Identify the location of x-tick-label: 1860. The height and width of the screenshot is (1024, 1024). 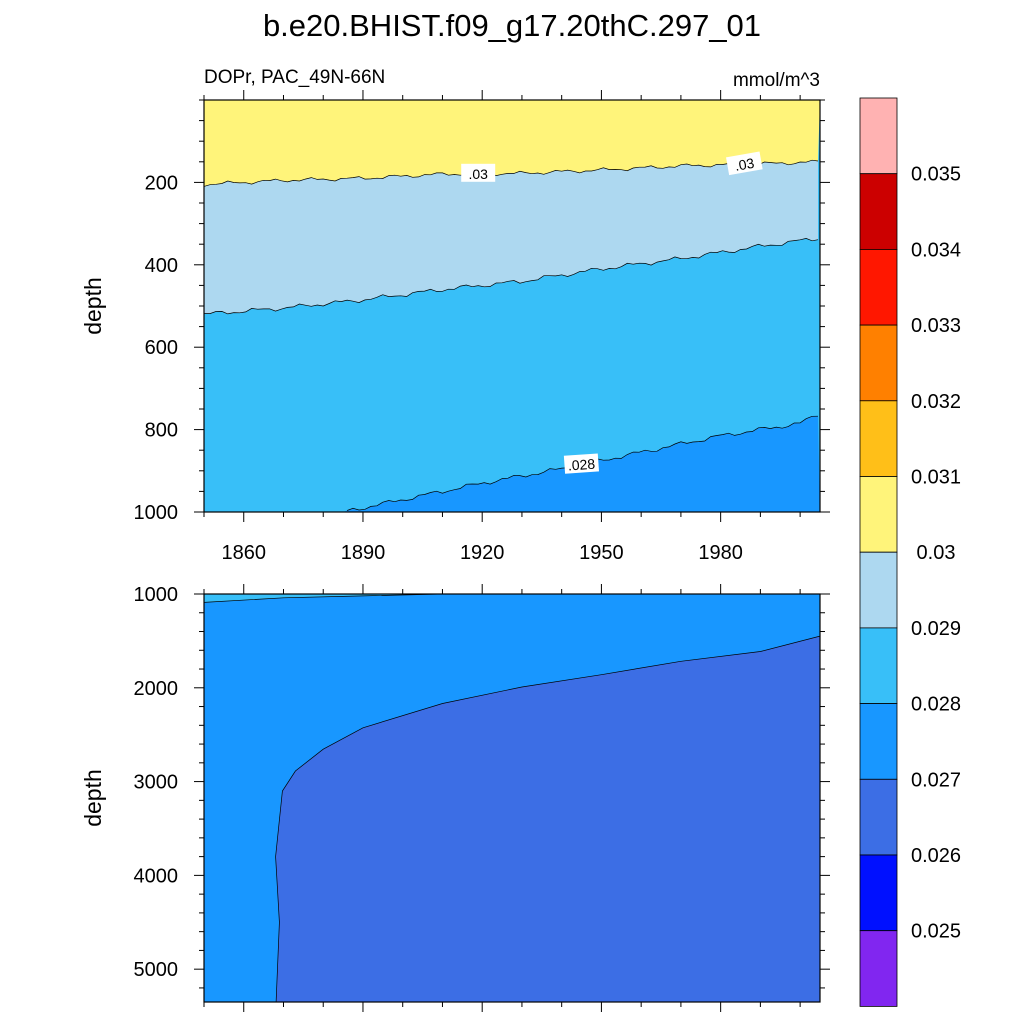
(243, 553).